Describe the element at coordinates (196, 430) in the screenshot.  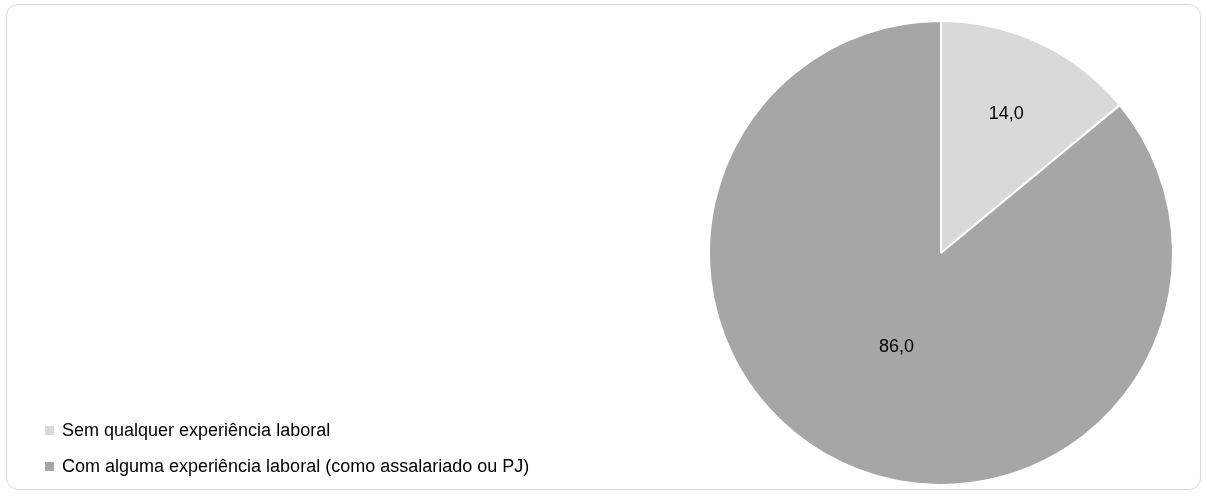
I see `legend-label: Sem qualquer experiência laboral` at that location.